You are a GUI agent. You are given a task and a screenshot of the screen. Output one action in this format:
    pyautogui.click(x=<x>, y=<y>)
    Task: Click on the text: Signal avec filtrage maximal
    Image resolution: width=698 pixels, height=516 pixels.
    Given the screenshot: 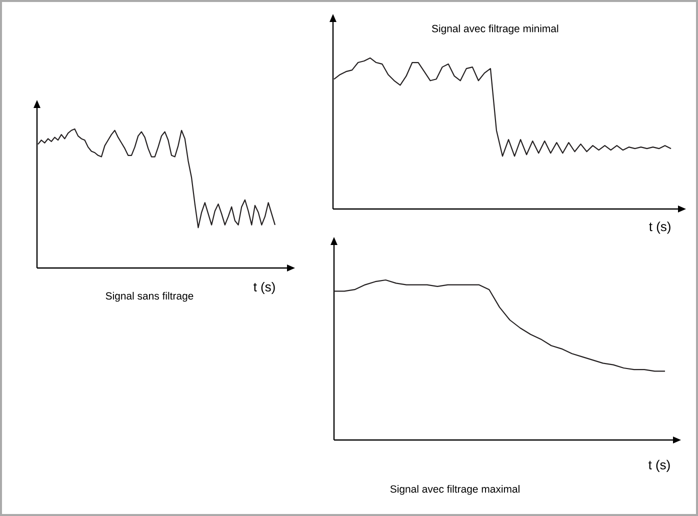 What is the action you would take?
    pyautogui.click(x=455, y=490)
    